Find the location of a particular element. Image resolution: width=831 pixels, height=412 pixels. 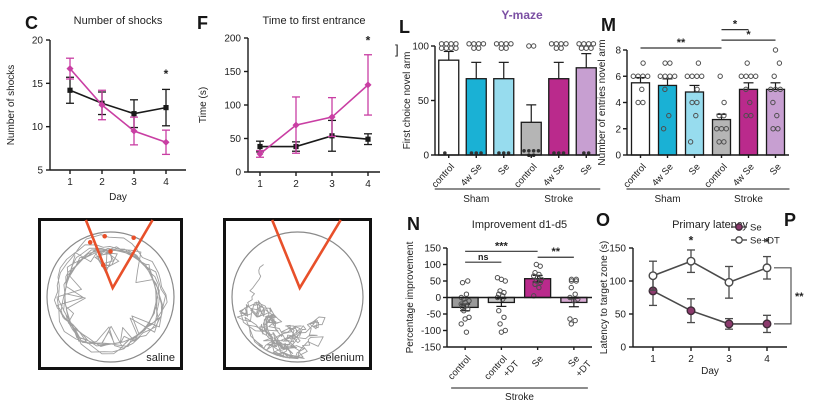

significance-mark: *** is located at coordinates (502, 246).